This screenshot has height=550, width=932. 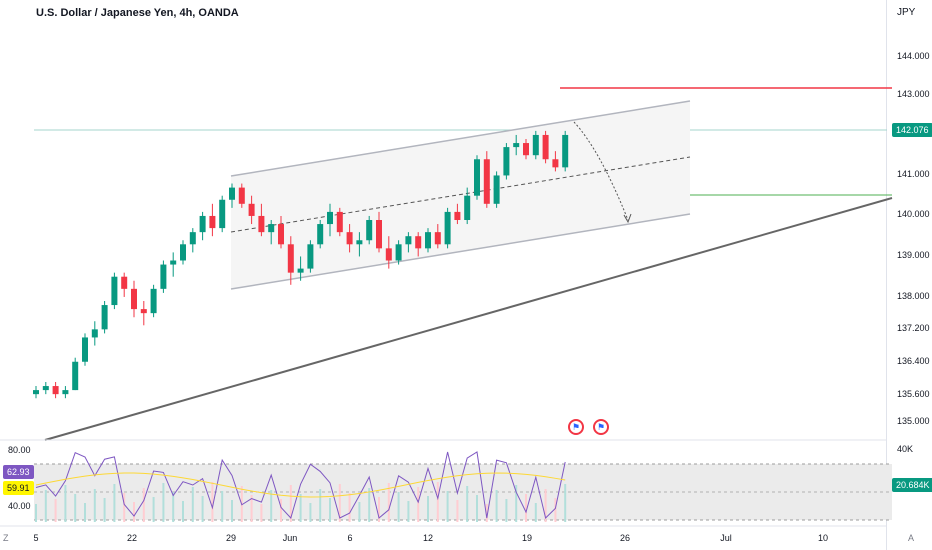 I want to click on time-tick: 26, so click(x=625, y=538).